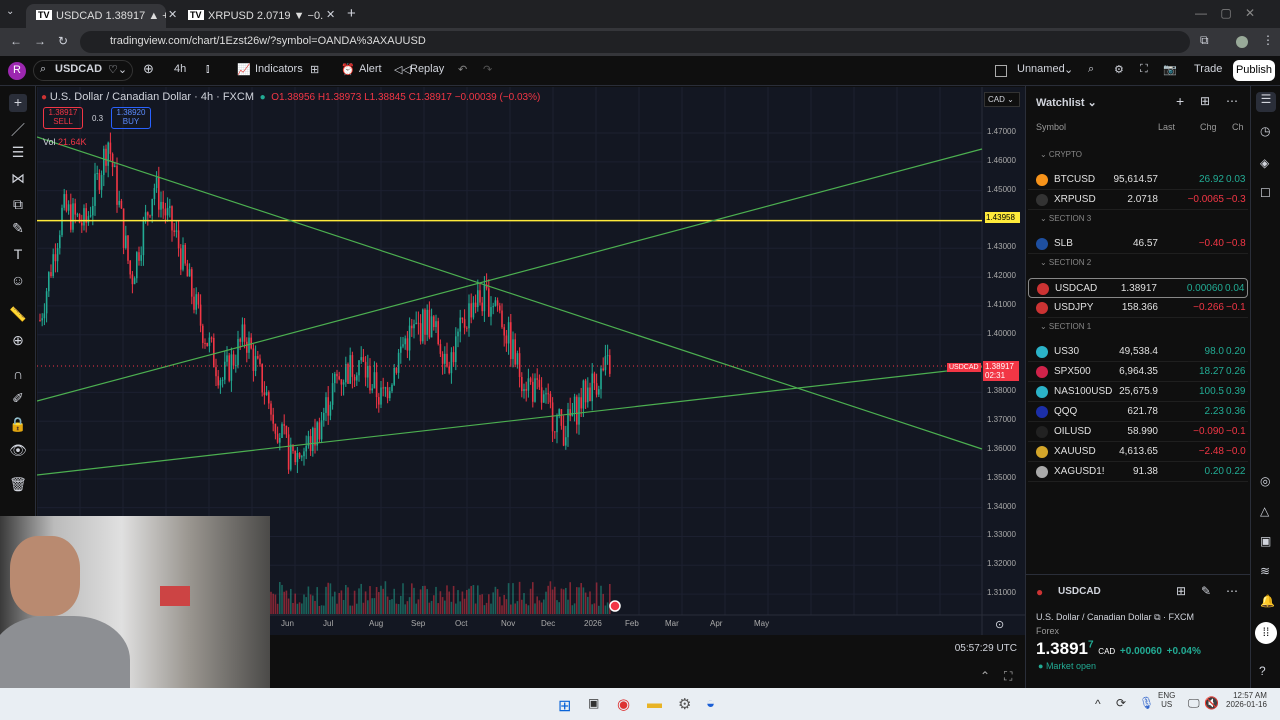  I want to click on layout-chevron-icon: ⌄, so click(1069, 70).